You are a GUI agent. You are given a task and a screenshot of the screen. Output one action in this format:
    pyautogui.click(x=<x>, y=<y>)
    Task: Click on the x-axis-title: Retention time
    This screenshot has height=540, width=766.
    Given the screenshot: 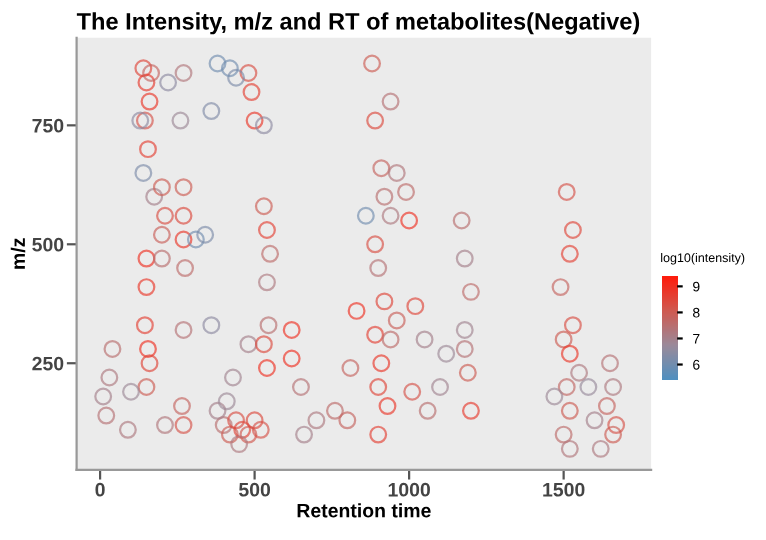 What is the action you would take?
    pyautogui.click(x=364, y=510)
    